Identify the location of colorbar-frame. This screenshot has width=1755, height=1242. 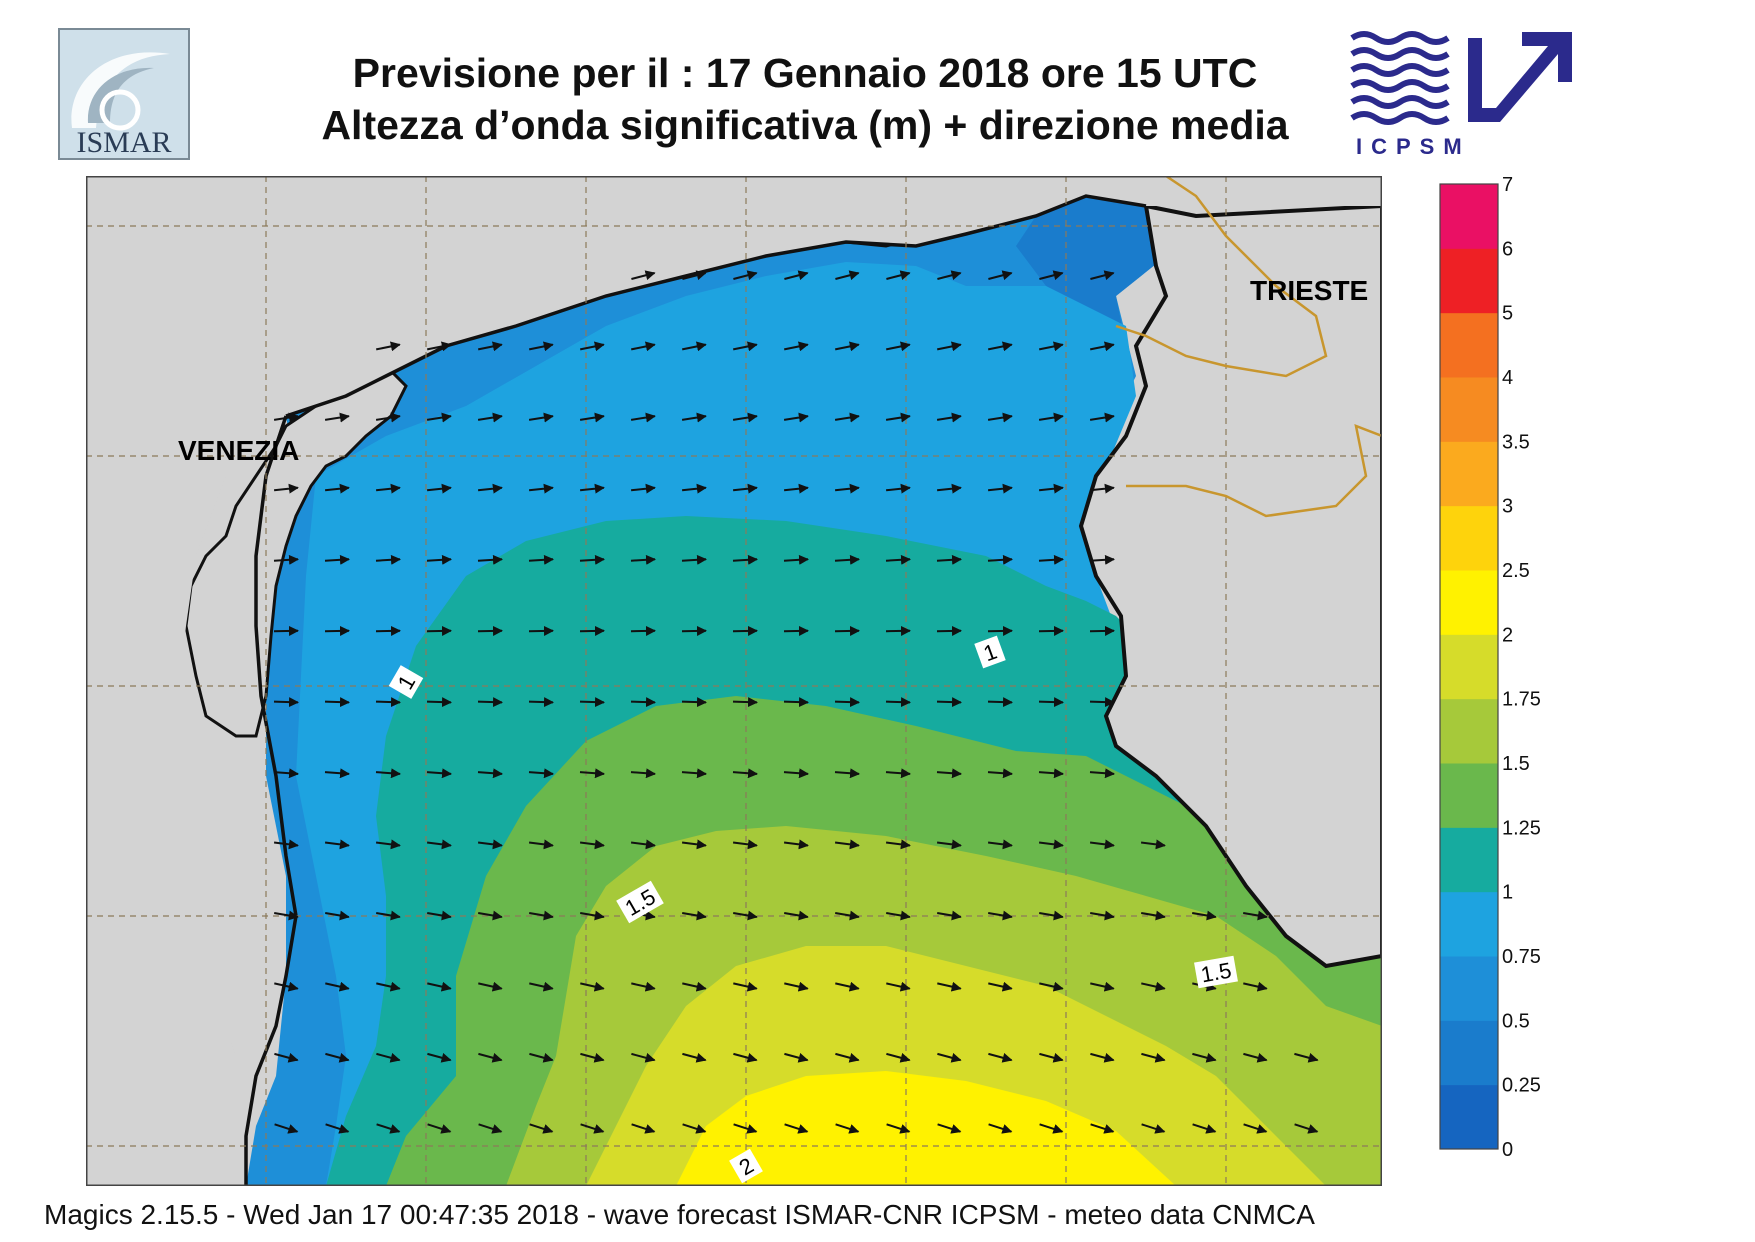
(1469, 666).